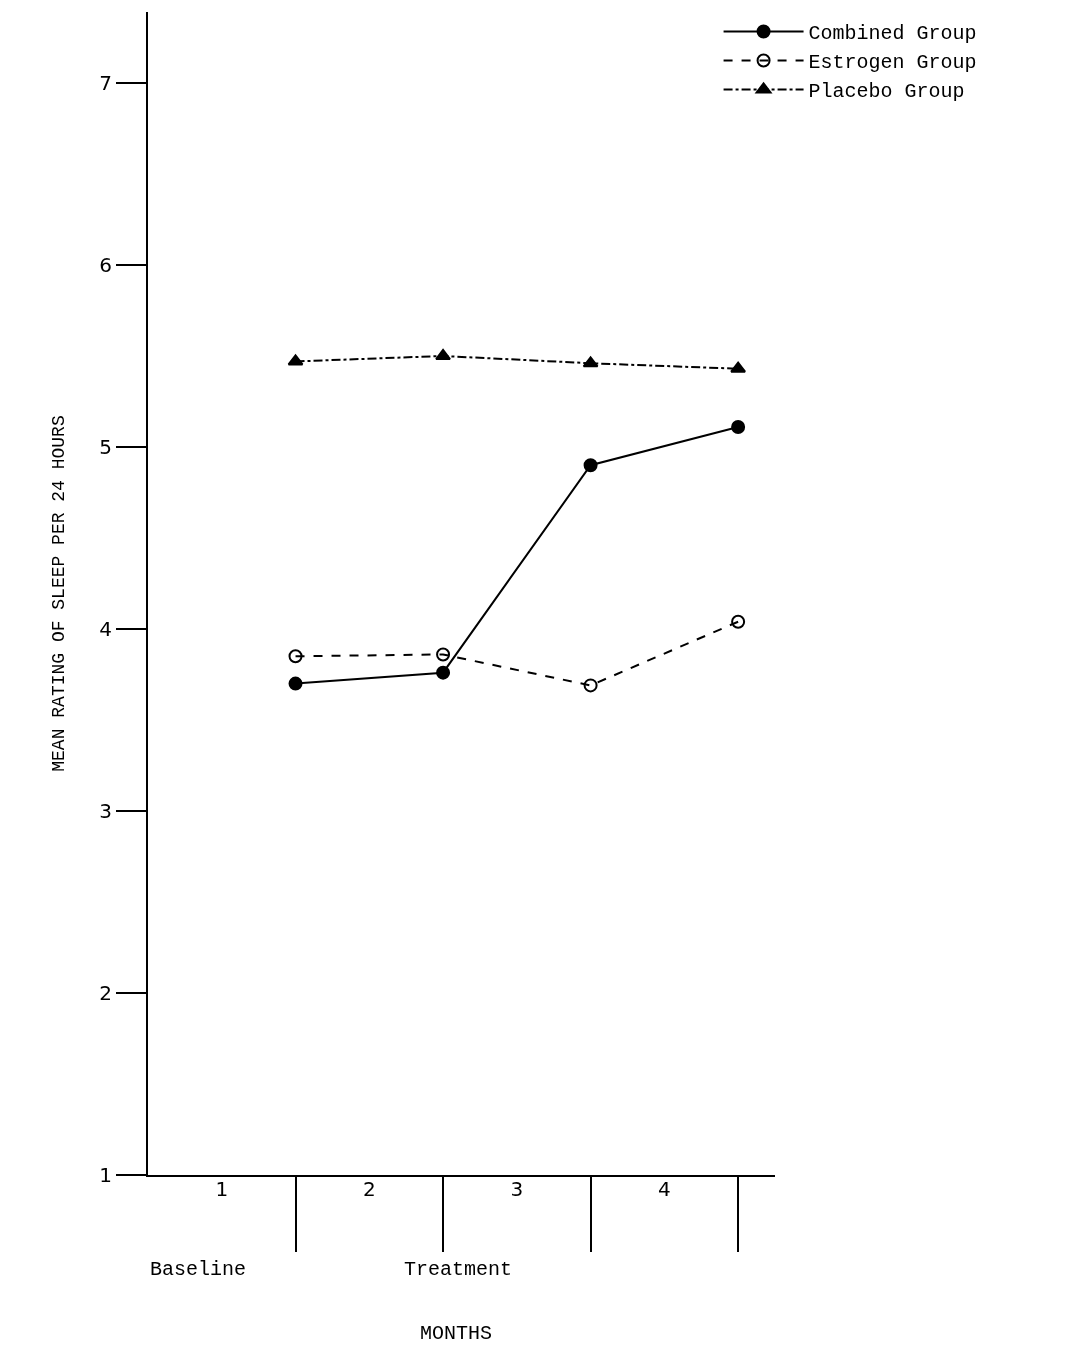  Describe the element at coordinates (458, 1269) in the screenshot. I see `text: Treatment` at that location.